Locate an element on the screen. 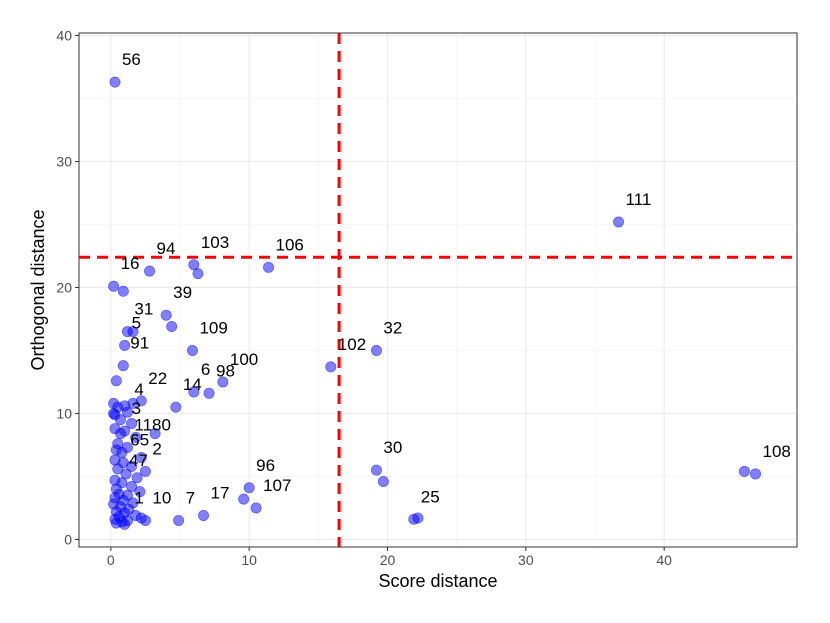  point-label: 94 is located at coordinates (166, 248).